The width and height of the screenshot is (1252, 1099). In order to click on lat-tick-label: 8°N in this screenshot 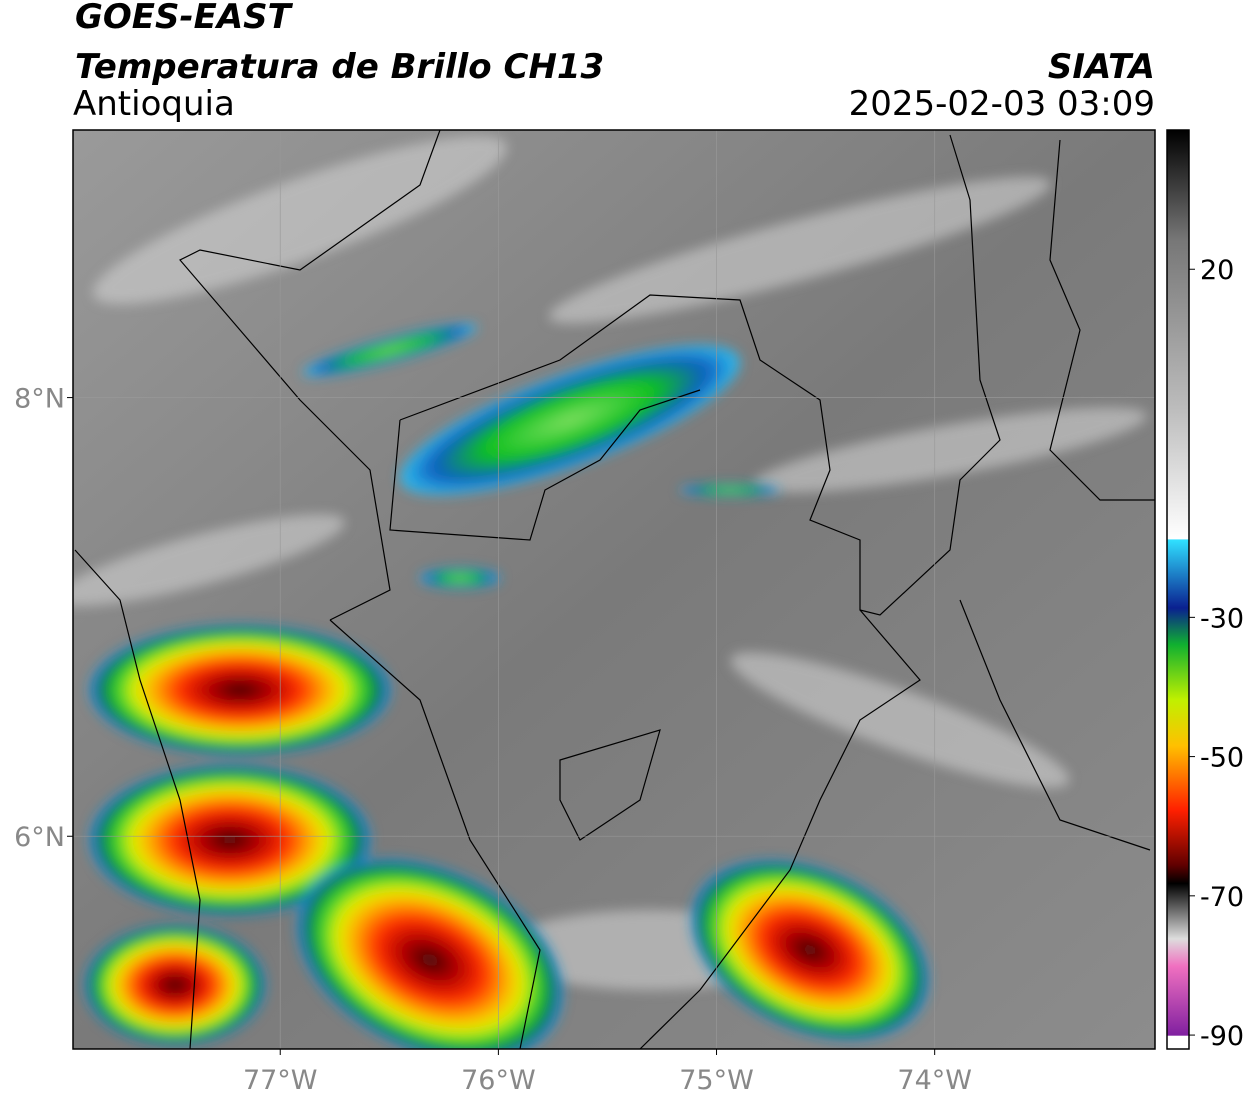, I will do `click(39, 399)`.